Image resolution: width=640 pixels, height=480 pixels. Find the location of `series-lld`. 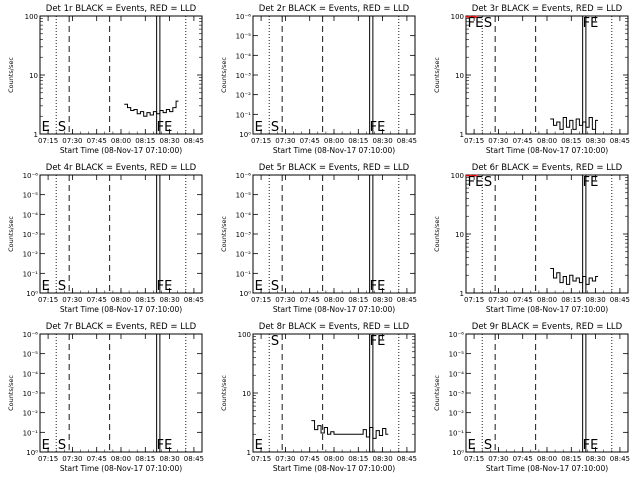

series-lld is located at coordinates (472, 175).